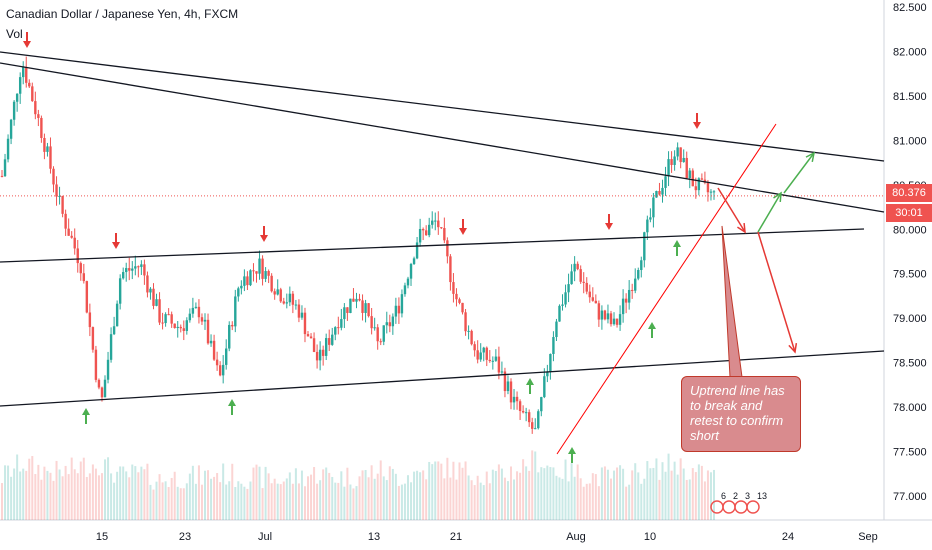 This screenshot has width=932, height=550. What do you see at coordinates (723, 496) in the screenshot?
I see `event-marker-label: 6` at bounding box center [723, 496].